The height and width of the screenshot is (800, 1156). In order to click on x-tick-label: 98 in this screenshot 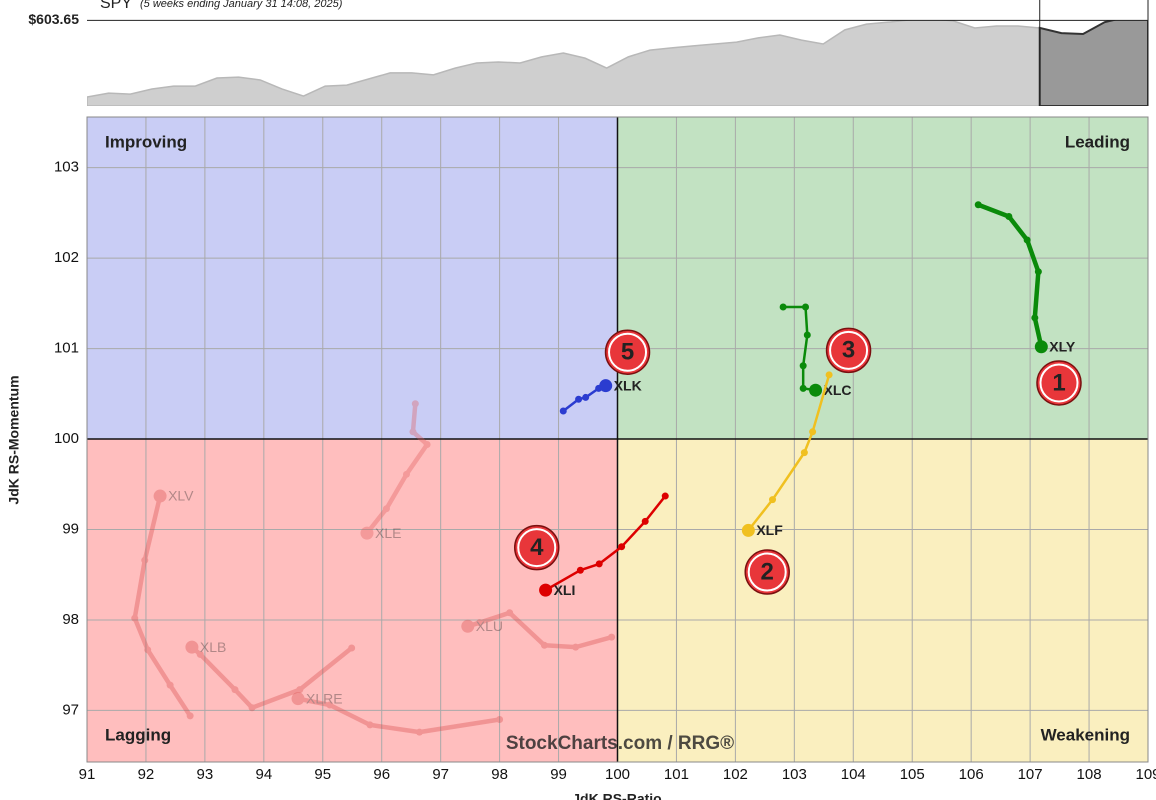, I will do `click(499, 774)`.